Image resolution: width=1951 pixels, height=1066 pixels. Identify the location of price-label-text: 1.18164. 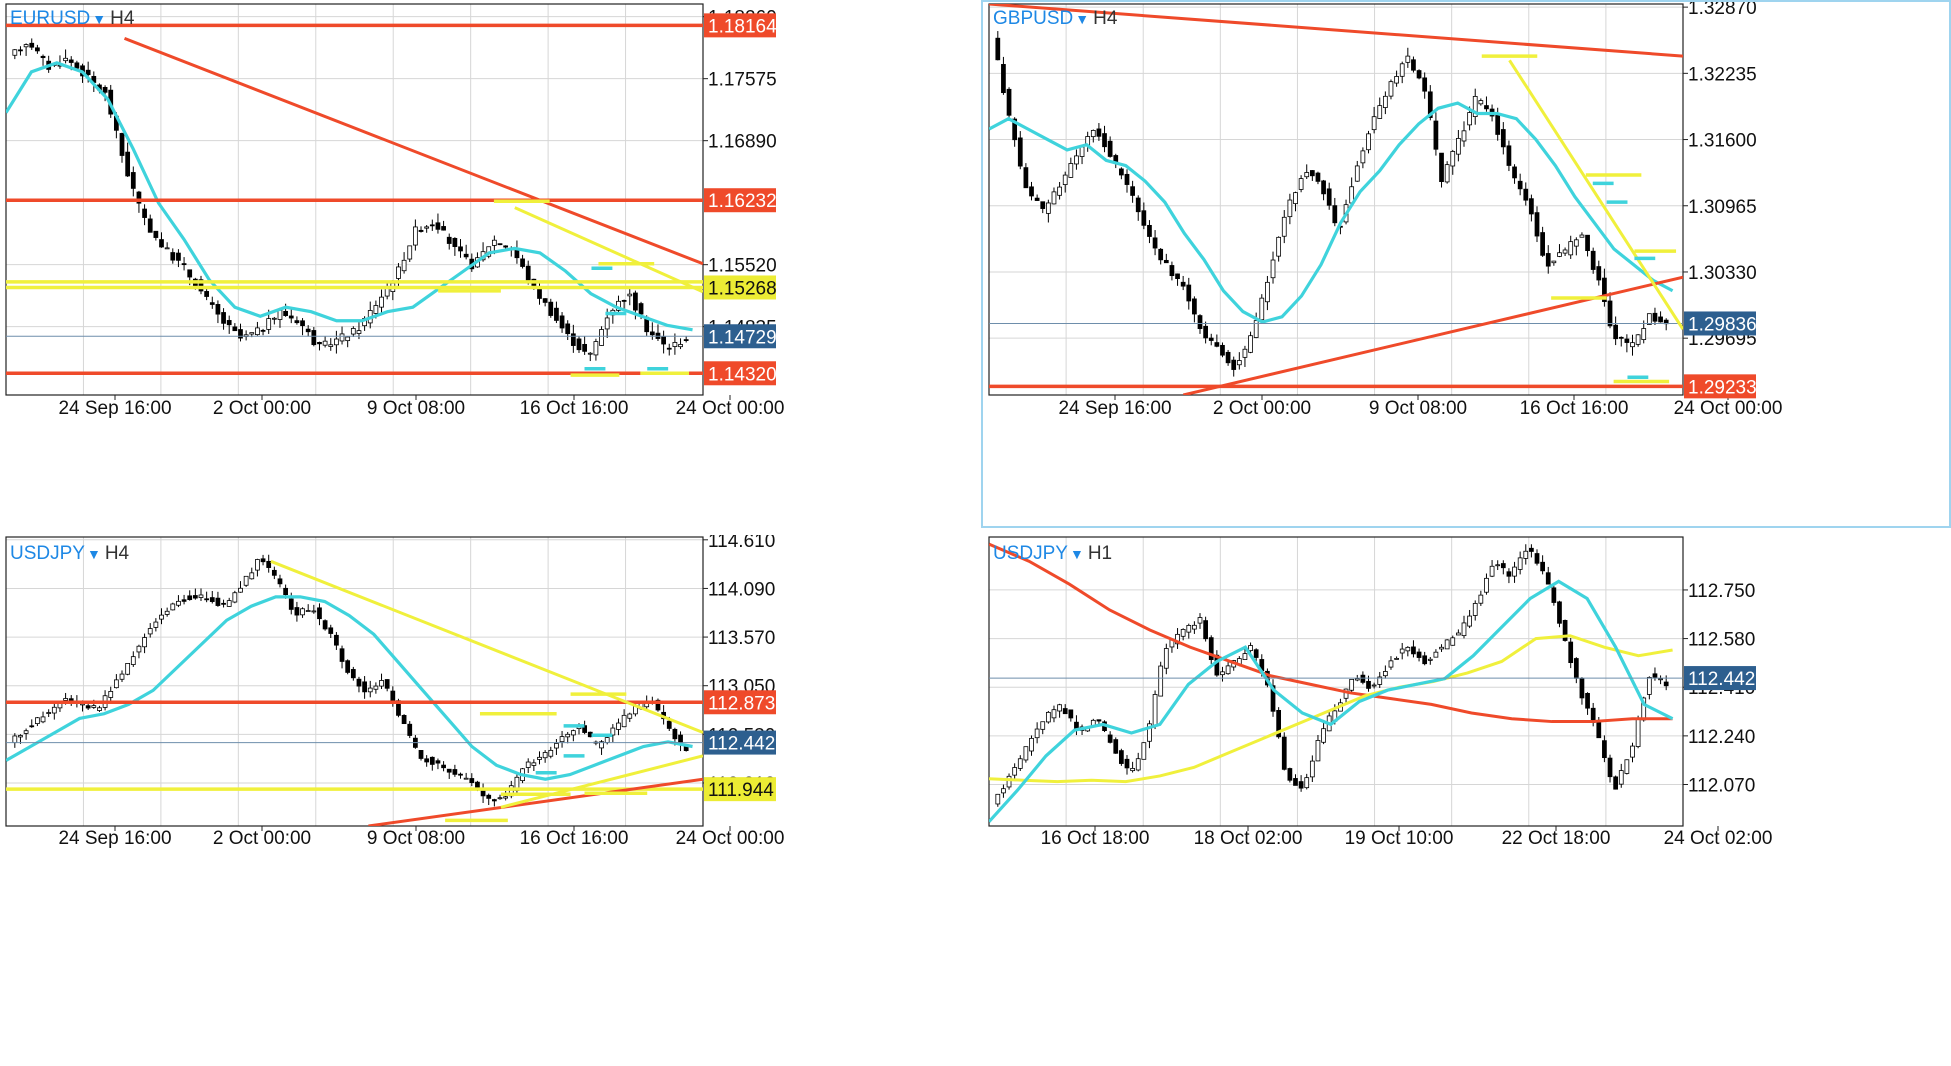
(742, 26).